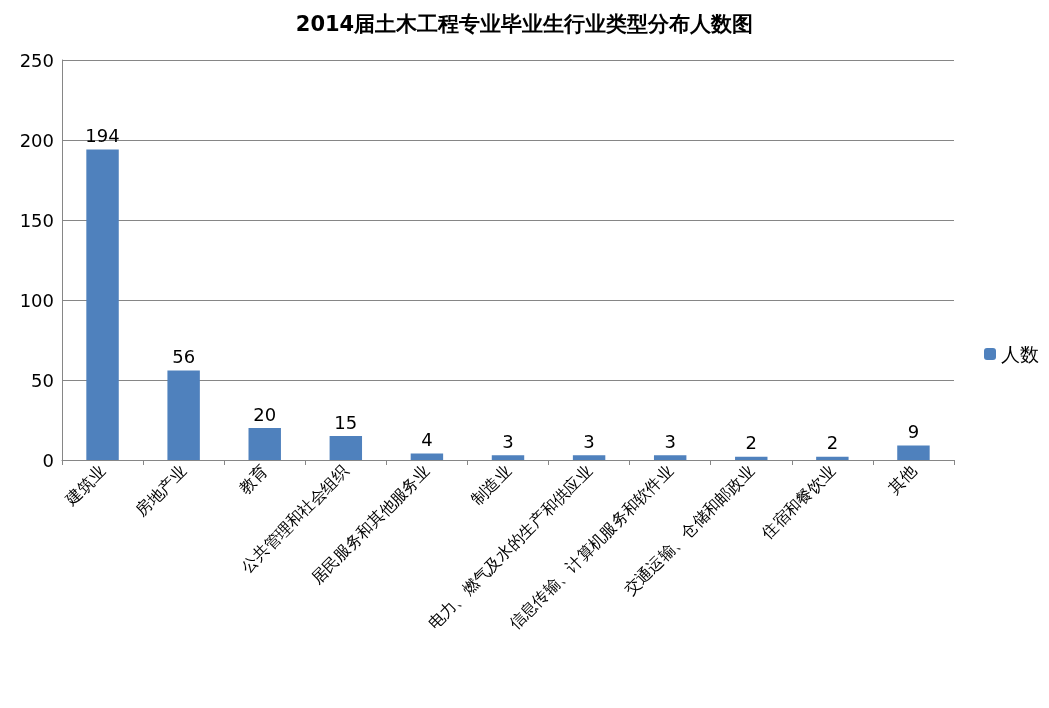 The height and width of the screenshot is (708, 1049). I want to click on chart-title: 2014届土木工程专业毕业生行业类型分布人数图, so click(524, 23).